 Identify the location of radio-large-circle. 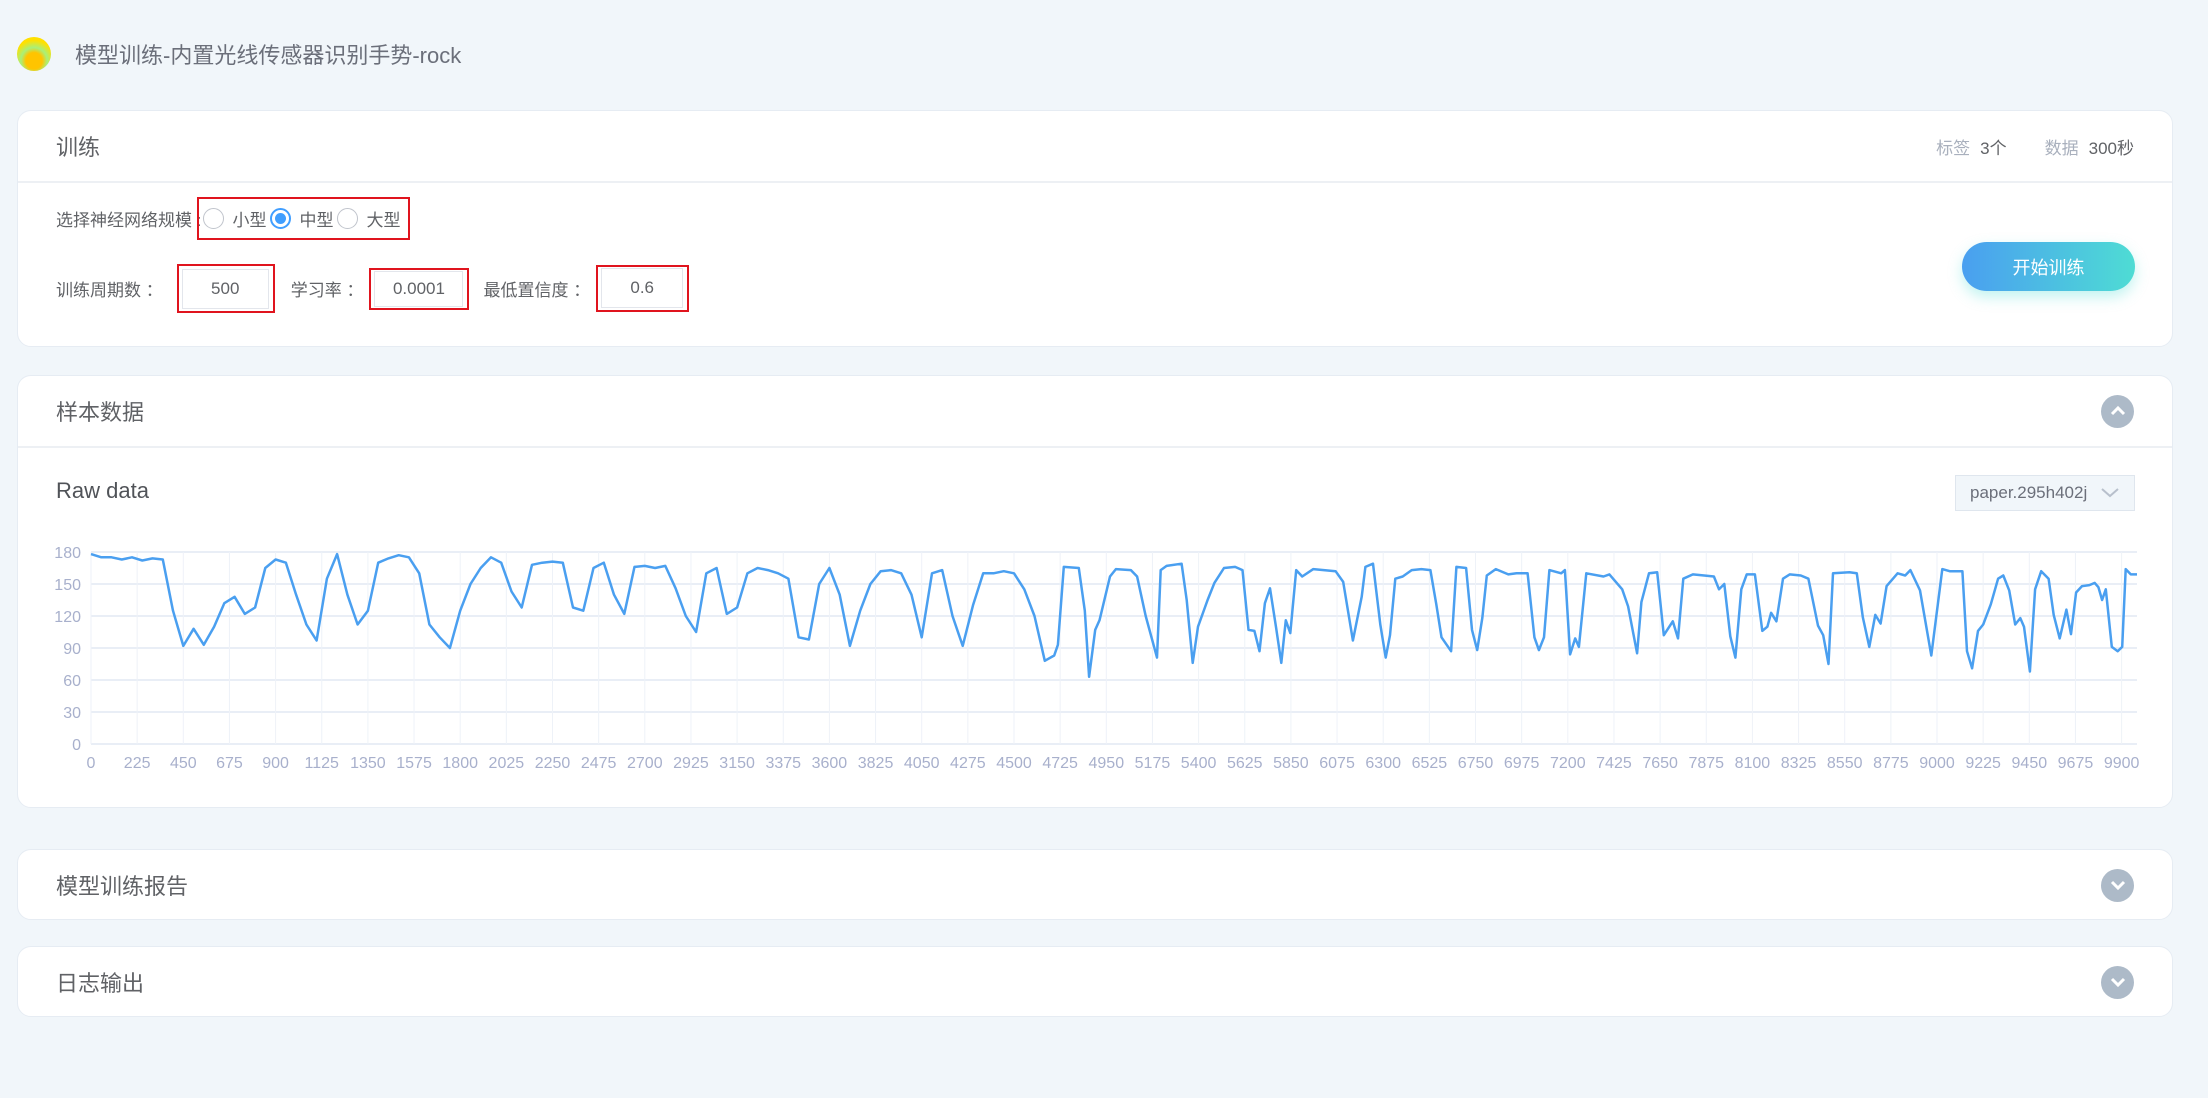
(348, 218).